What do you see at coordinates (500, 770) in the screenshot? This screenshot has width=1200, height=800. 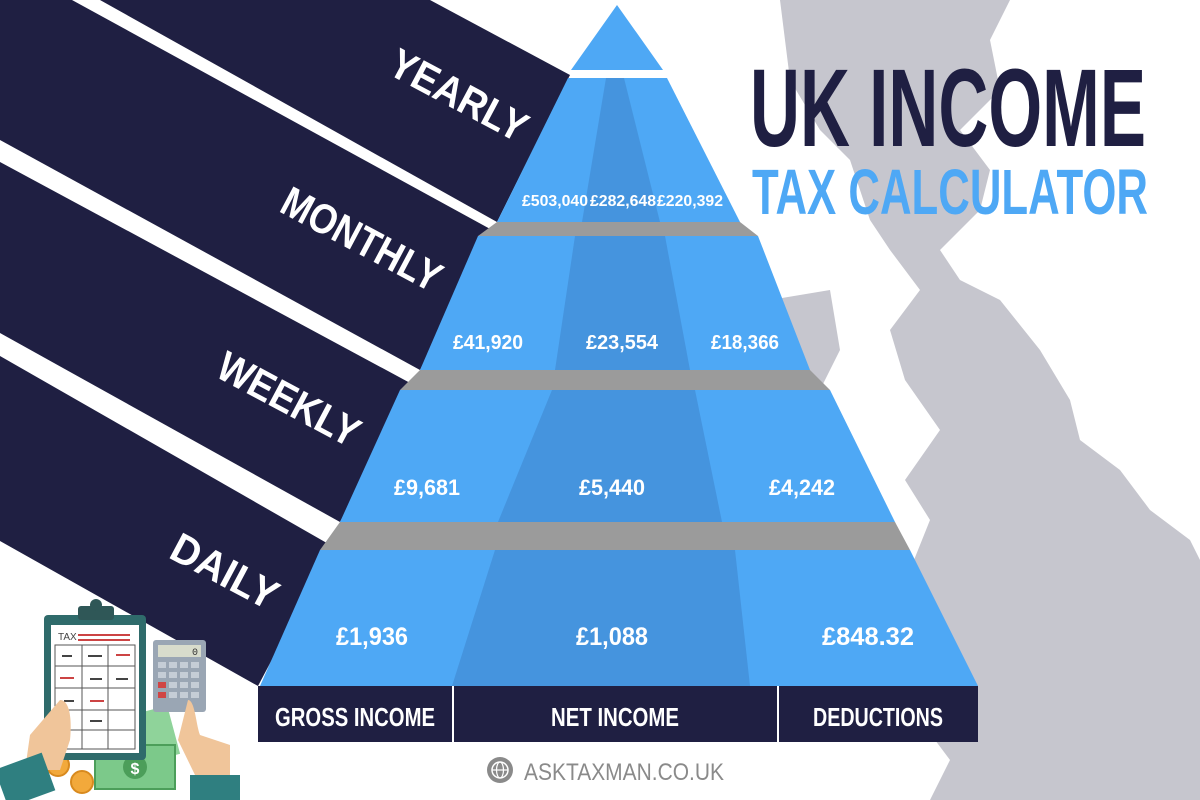 I see `globe-icon` at bounding box center [500, 770].